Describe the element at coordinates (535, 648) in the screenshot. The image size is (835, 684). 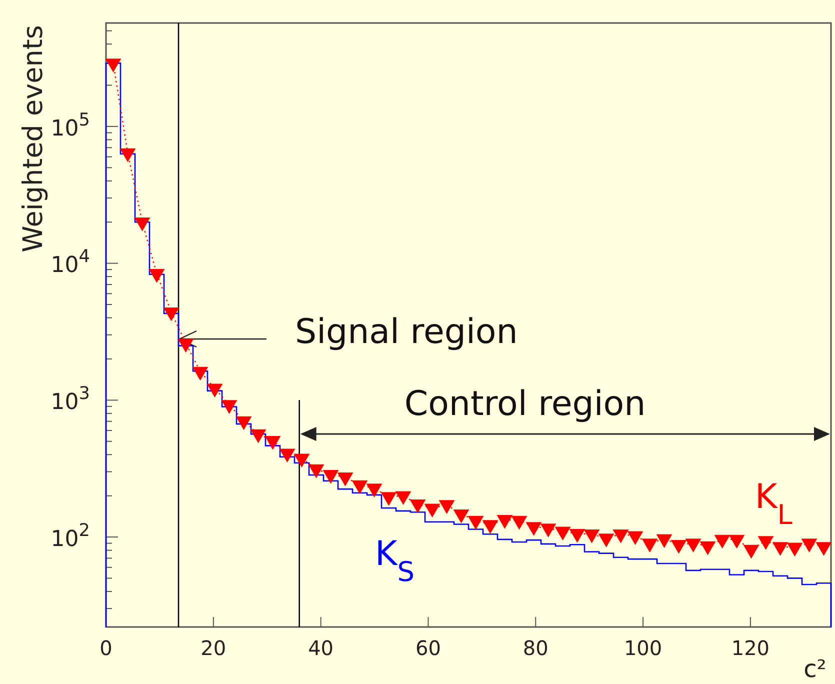
I see `x-tick-label: 80` at that location.